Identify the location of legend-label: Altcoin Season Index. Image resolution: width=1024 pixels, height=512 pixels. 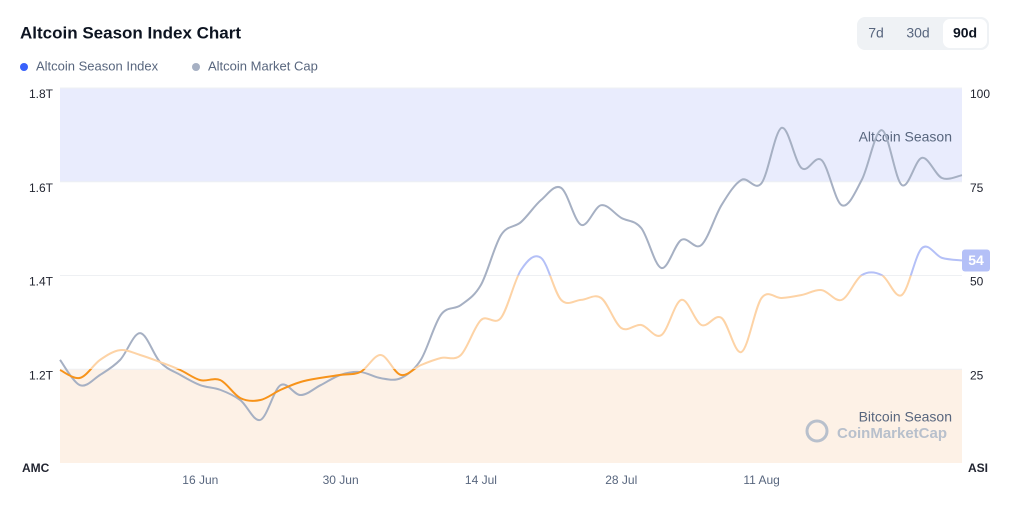
(97, 65).